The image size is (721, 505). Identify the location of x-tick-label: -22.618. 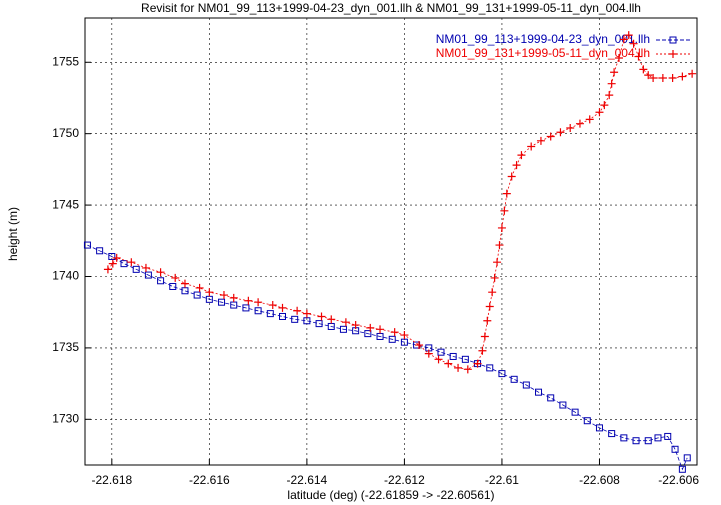
(111, 480).